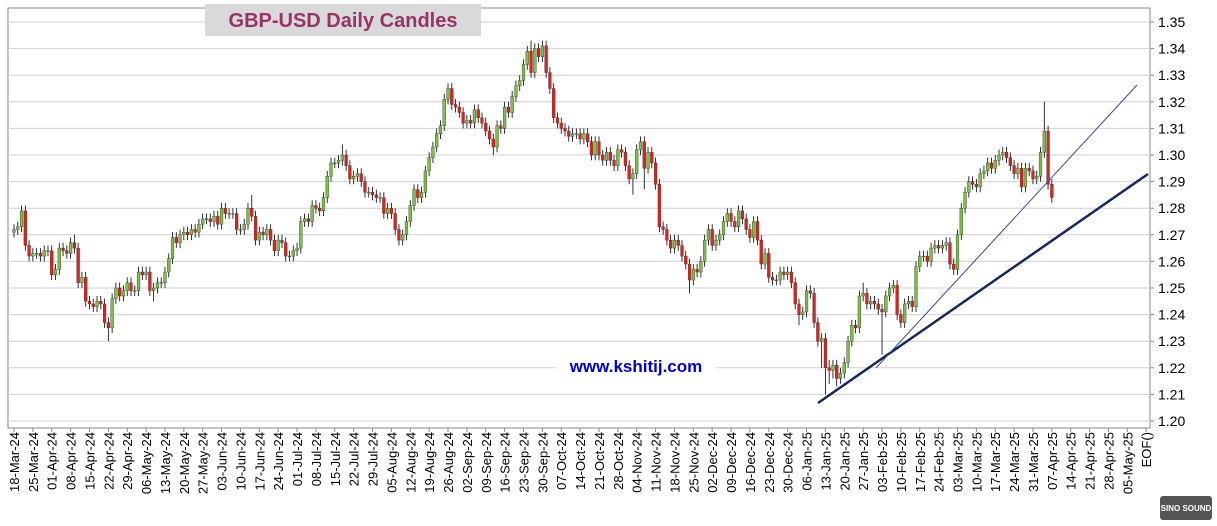 This screenshot has width=1217, height=526. Describe the element at coordinates (343, 20) in the screenshot. I see `title-box` at that location.